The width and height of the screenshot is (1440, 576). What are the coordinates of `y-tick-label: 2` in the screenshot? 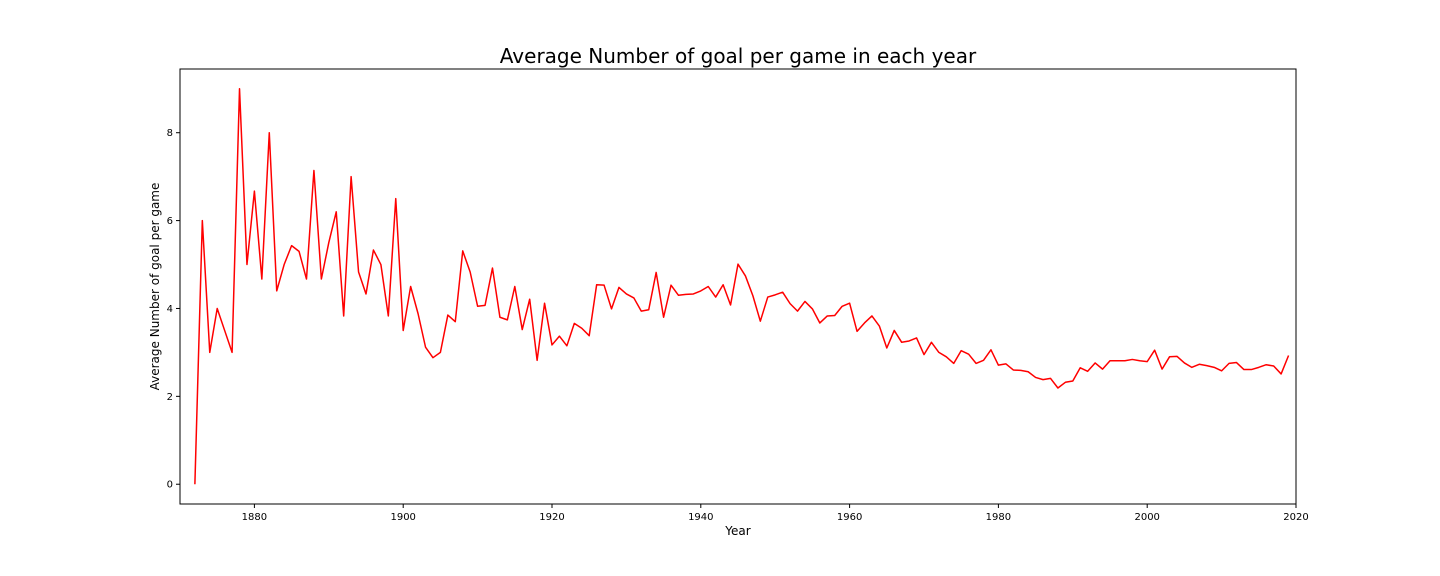 It's located at (170, 397).